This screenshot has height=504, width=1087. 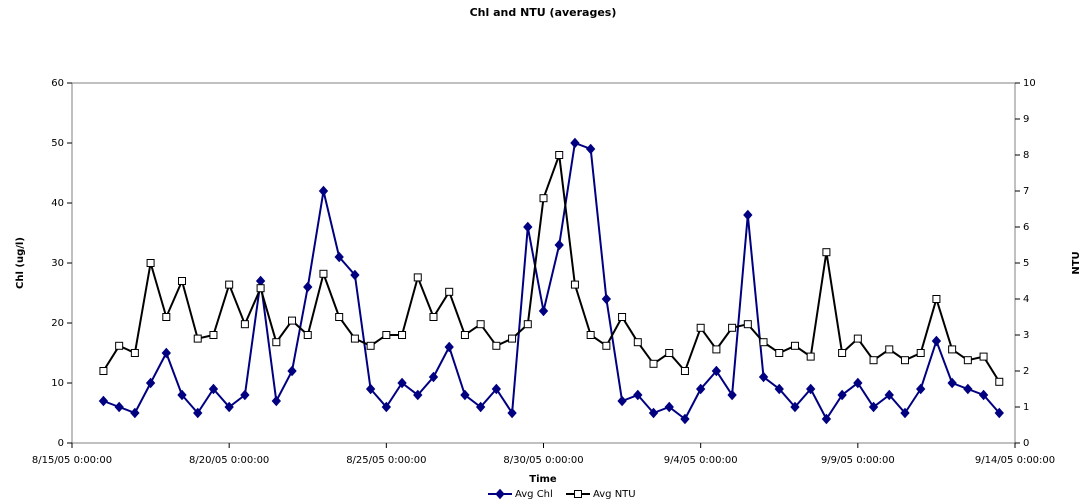 What do you see at coordinates (229, 460) in the screenshot?
I see `x-tick-label: 8/20/05 0:00:00` at bounding box center [229, 460].